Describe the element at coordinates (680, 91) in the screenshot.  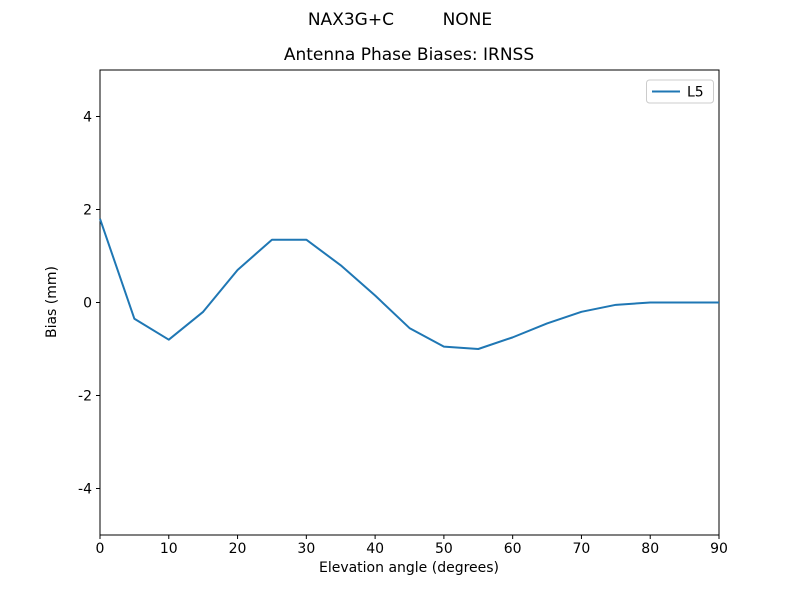
I see `legend: L5` at that location.